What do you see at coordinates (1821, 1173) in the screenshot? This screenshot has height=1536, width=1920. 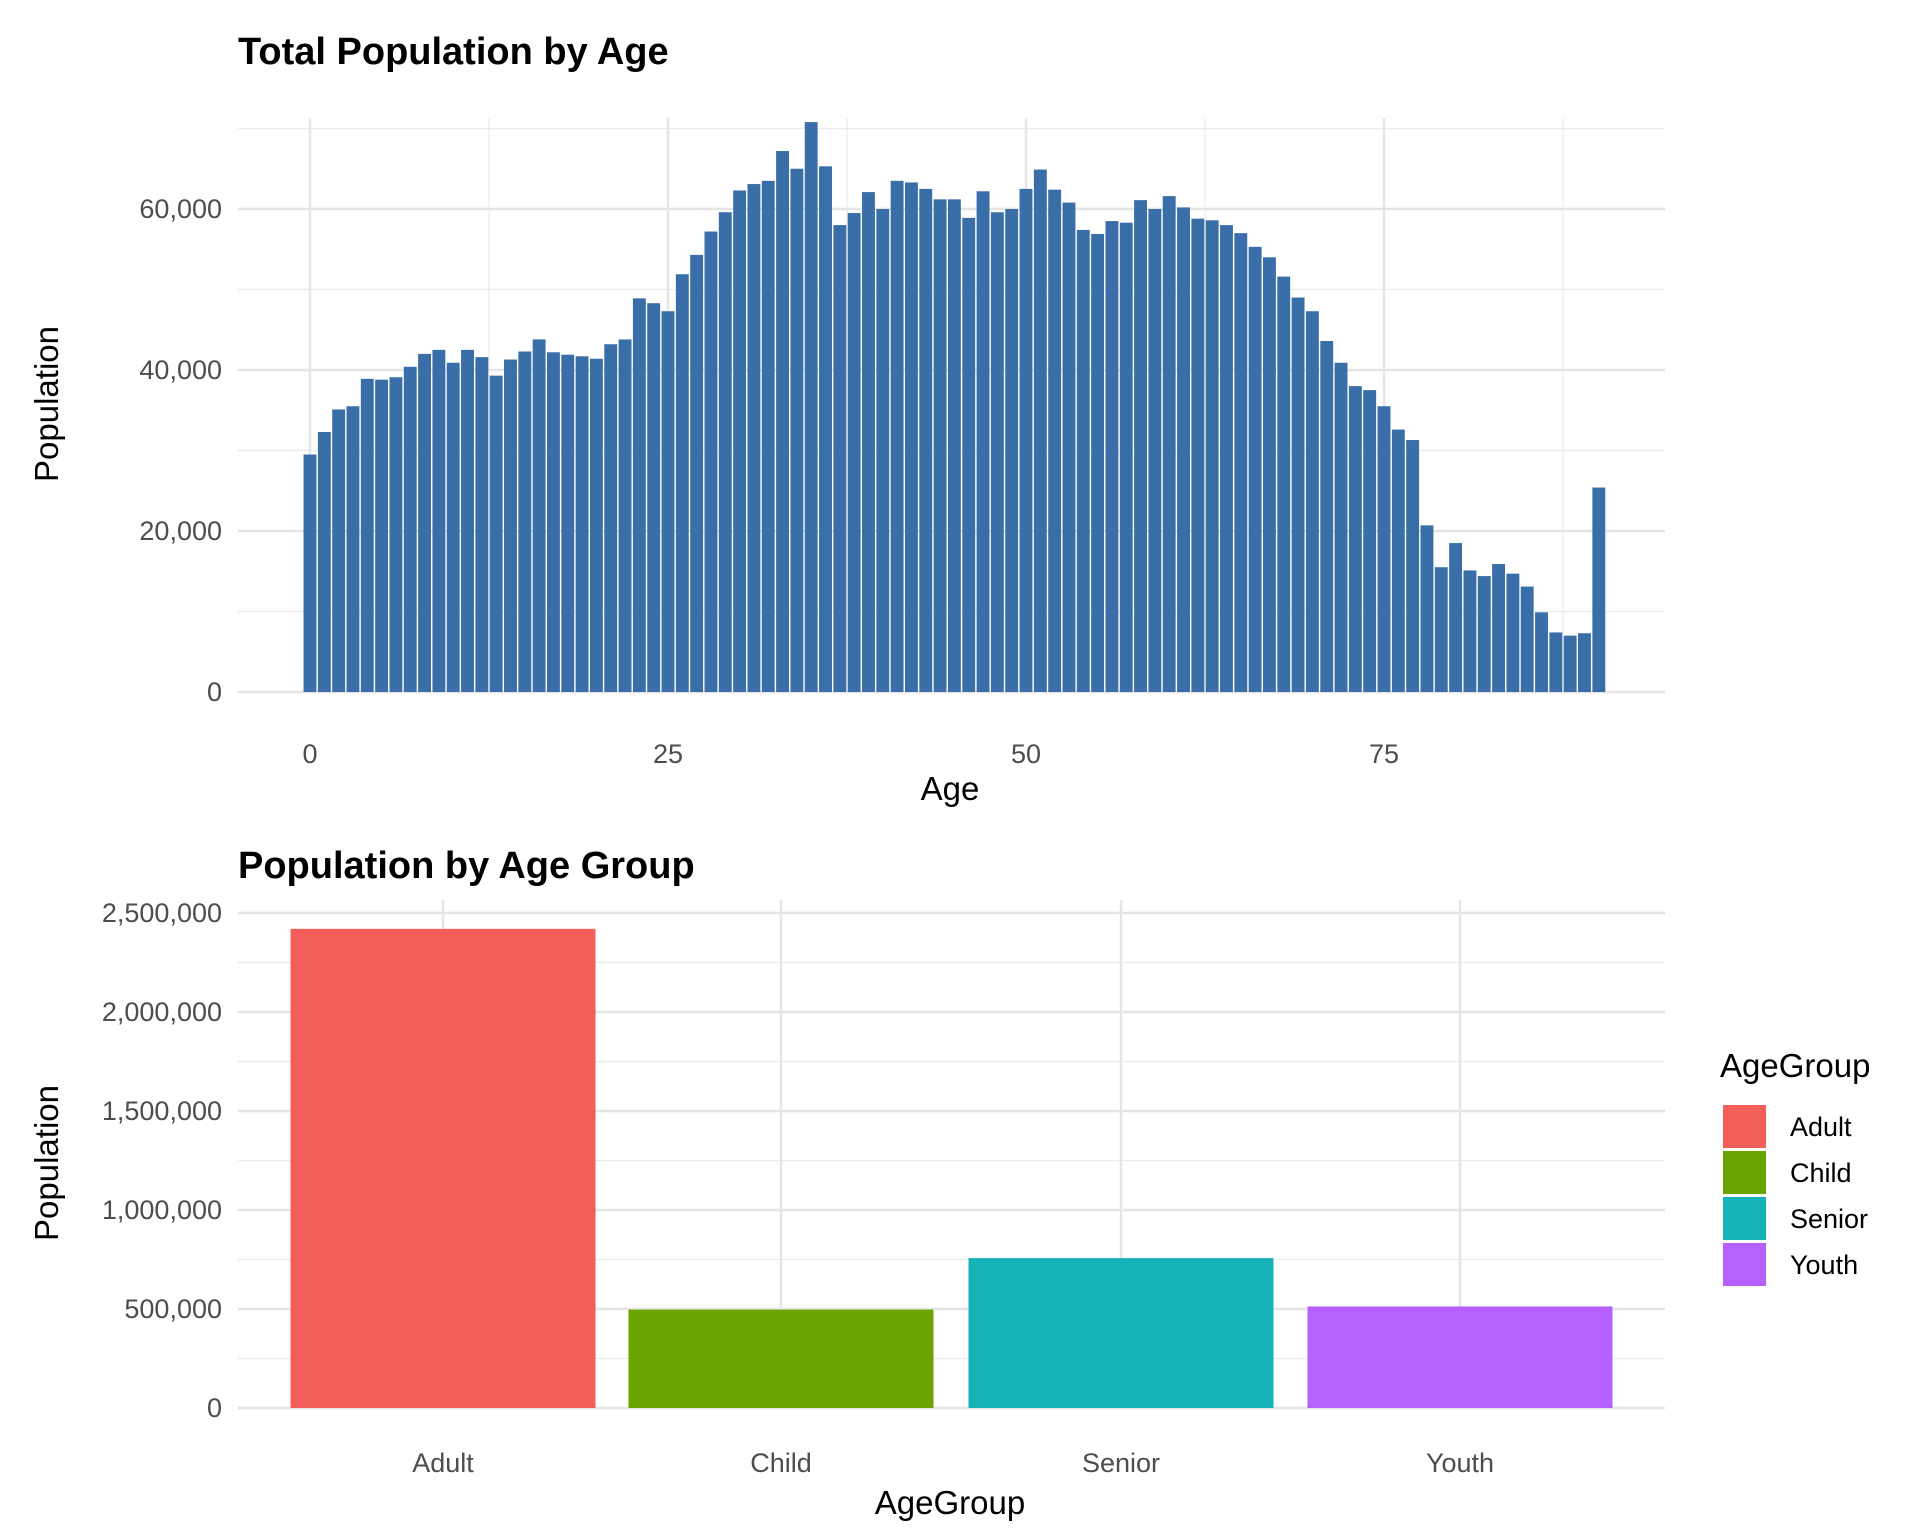 I see `legend-label-child: Child` at bounding box center [1821, 1173].